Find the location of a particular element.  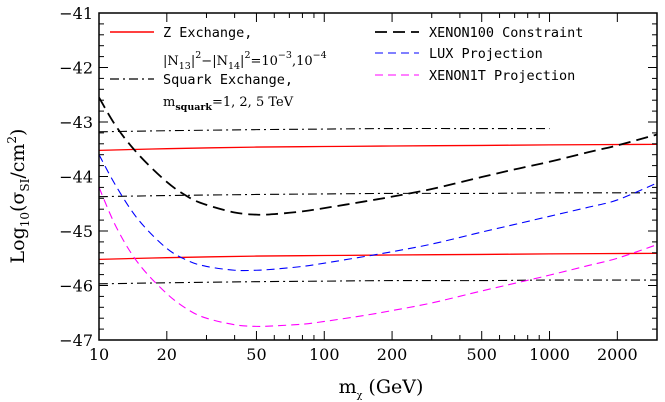

y-tick-label: −42 is located at coordinates (76, 68).